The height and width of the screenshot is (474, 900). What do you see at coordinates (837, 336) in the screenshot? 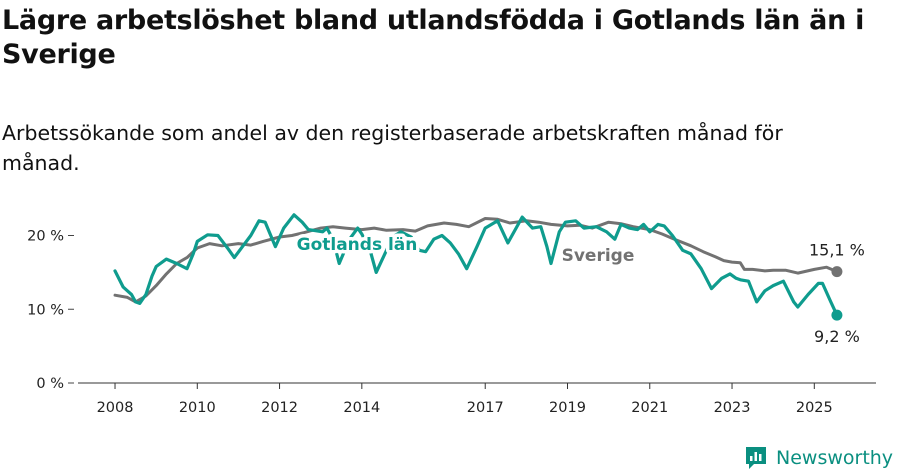
I see `end-label-gotland: 9,2 %` at bounding box center [837, 336].